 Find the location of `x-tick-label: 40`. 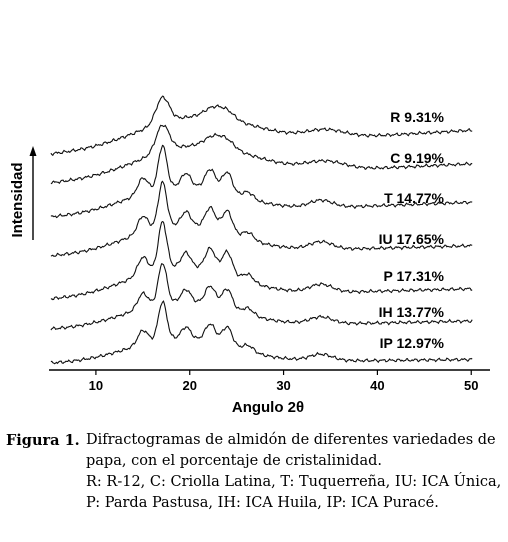

x-tick-label: 40 is located at coordinates (377, 385).